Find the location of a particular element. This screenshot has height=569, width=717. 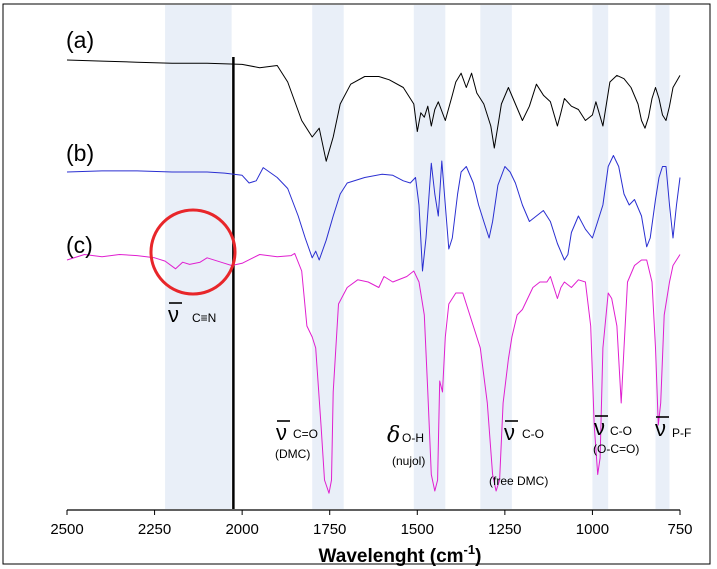

trace-label-b: (b) is located at coordinates (80, 153).